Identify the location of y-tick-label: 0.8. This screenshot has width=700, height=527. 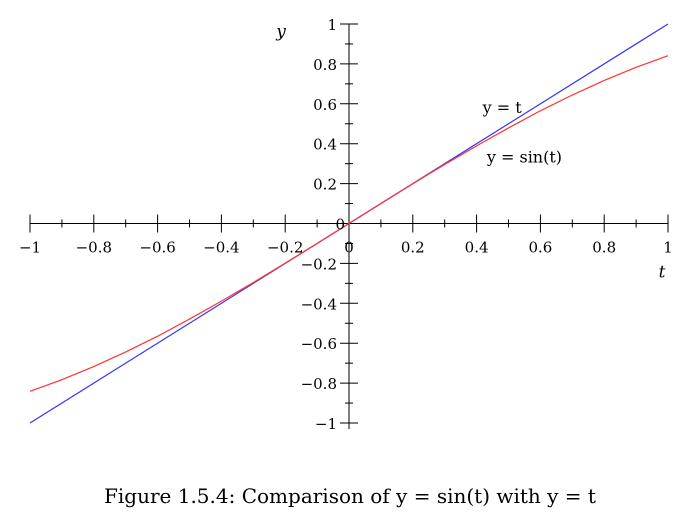
(325, 65).